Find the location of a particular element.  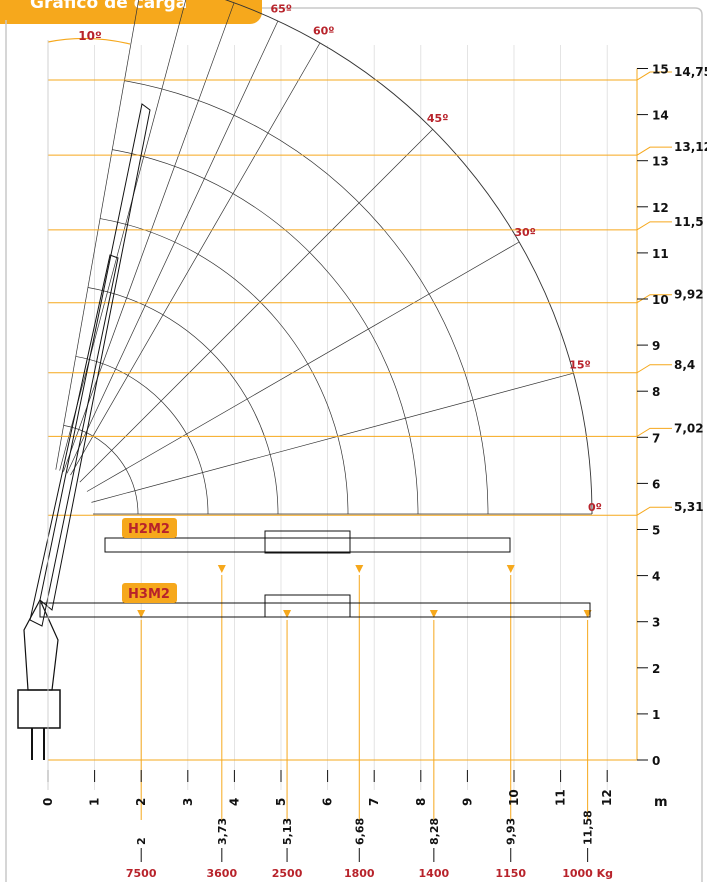

reach-label: 3,73 is located at coordinates (222, 831).